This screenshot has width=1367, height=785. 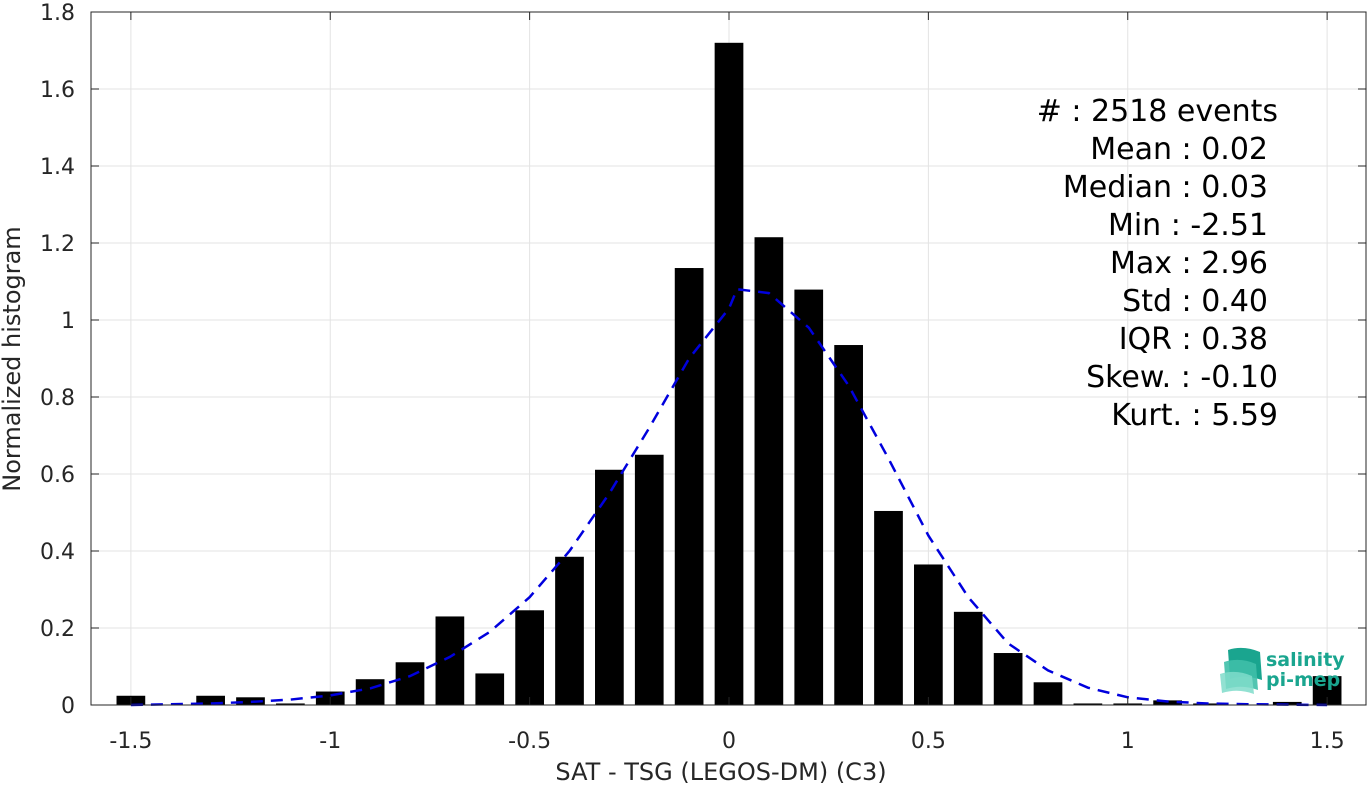 What do you see at coordinates (1195, 301) in the screenshot?
I see `stat-std: Std : 0.40` at bounding box center [1195, 301].